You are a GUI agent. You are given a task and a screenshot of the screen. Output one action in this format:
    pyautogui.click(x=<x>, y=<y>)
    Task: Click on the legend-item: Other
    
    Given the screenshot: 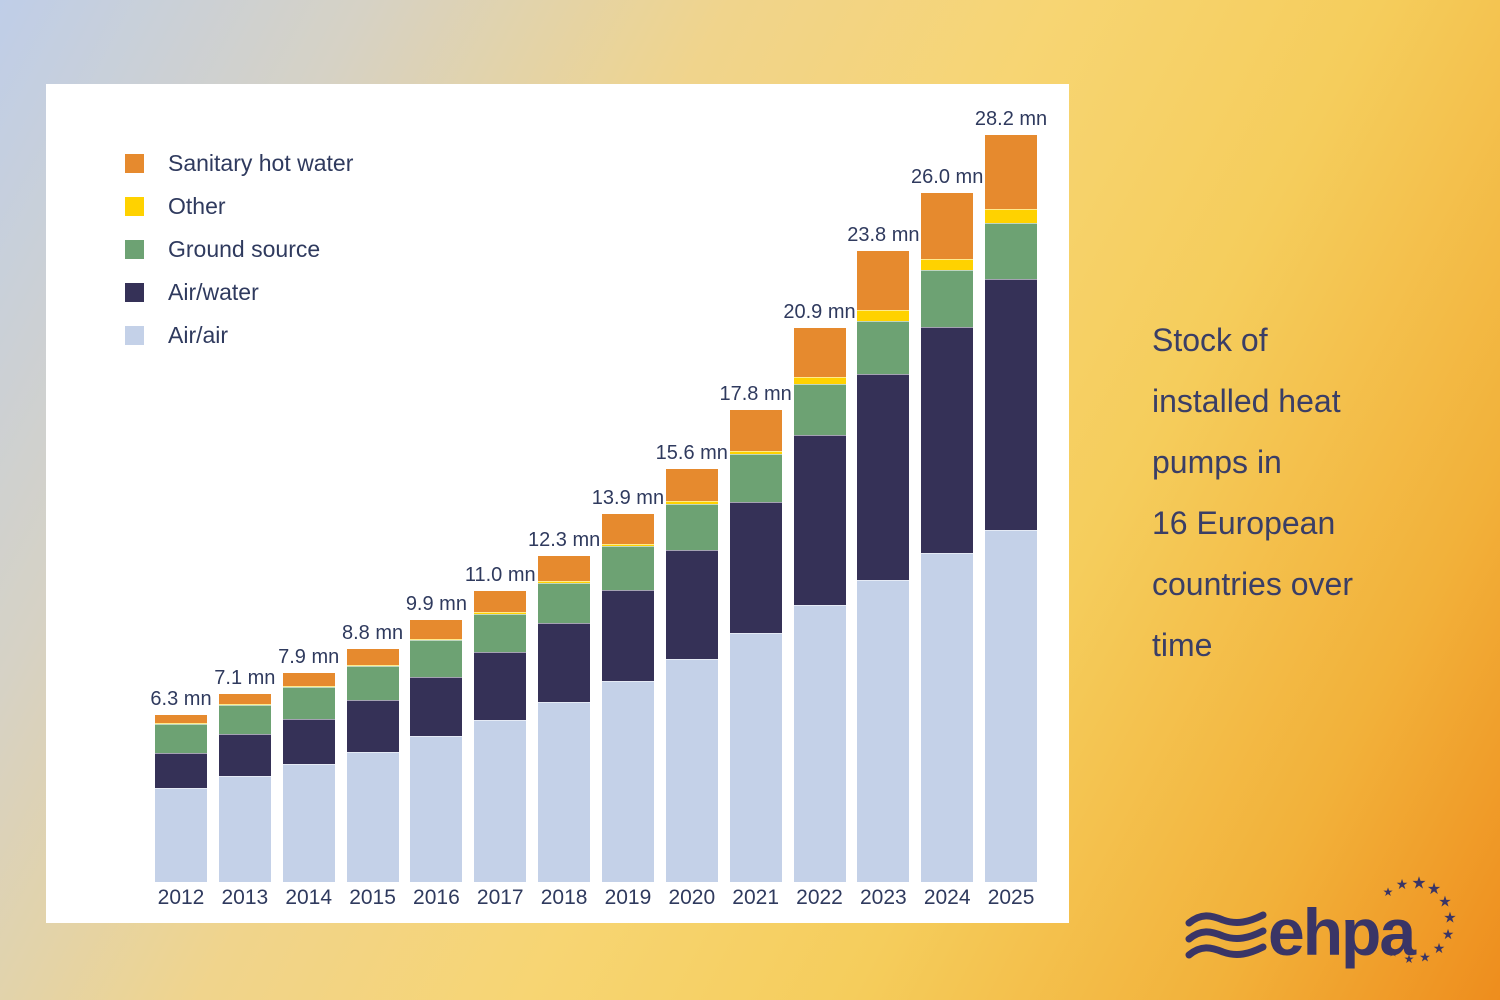 What is the action you would take?
    pyautogui.click(x=239, y=206)
    